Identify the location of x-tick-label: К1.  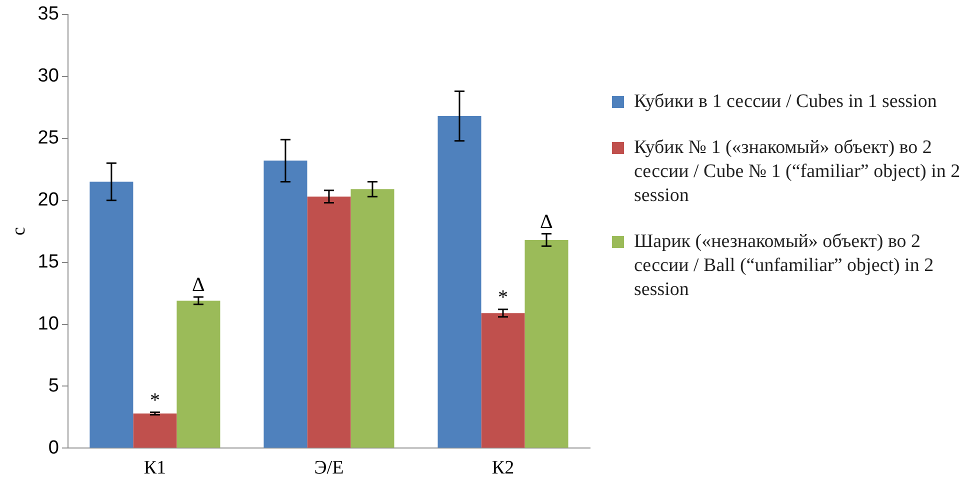
(155, 468).